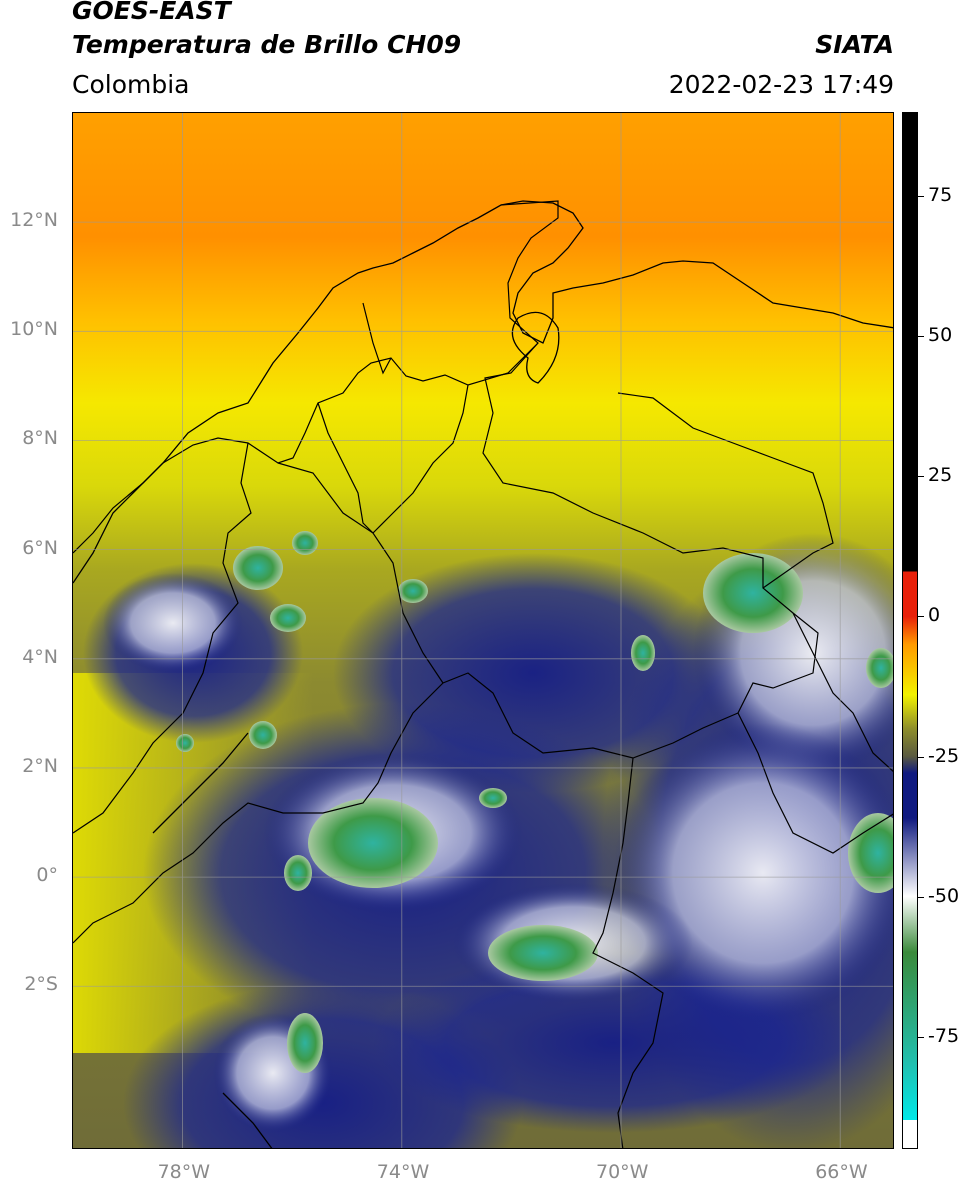  What do you see at coordinates (622, 1172) in the screenshot?
I see `lon-tick-label: 70°W` at bounding box center [622, 1172].